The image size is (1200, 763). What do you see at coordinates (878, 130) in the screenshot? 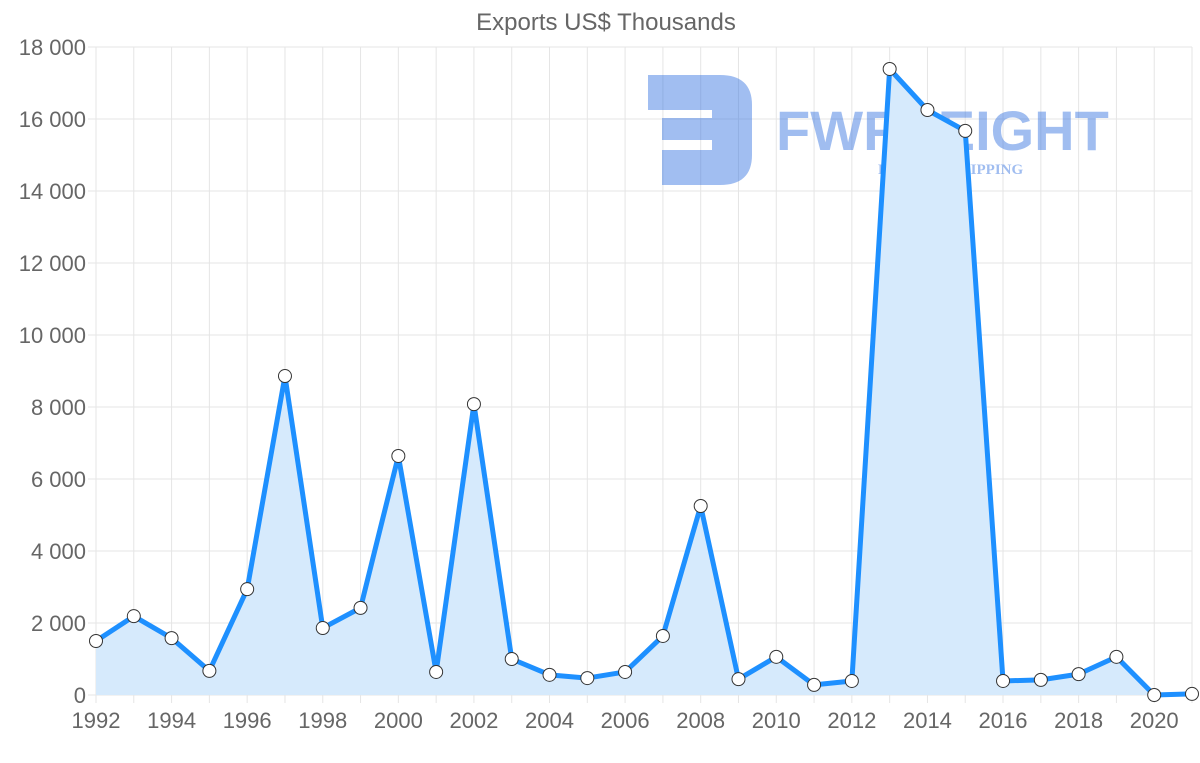
I see `watermark-logo: FWFREIGHT FREIGHT SHIPPING` at bounding box center [878, 130].